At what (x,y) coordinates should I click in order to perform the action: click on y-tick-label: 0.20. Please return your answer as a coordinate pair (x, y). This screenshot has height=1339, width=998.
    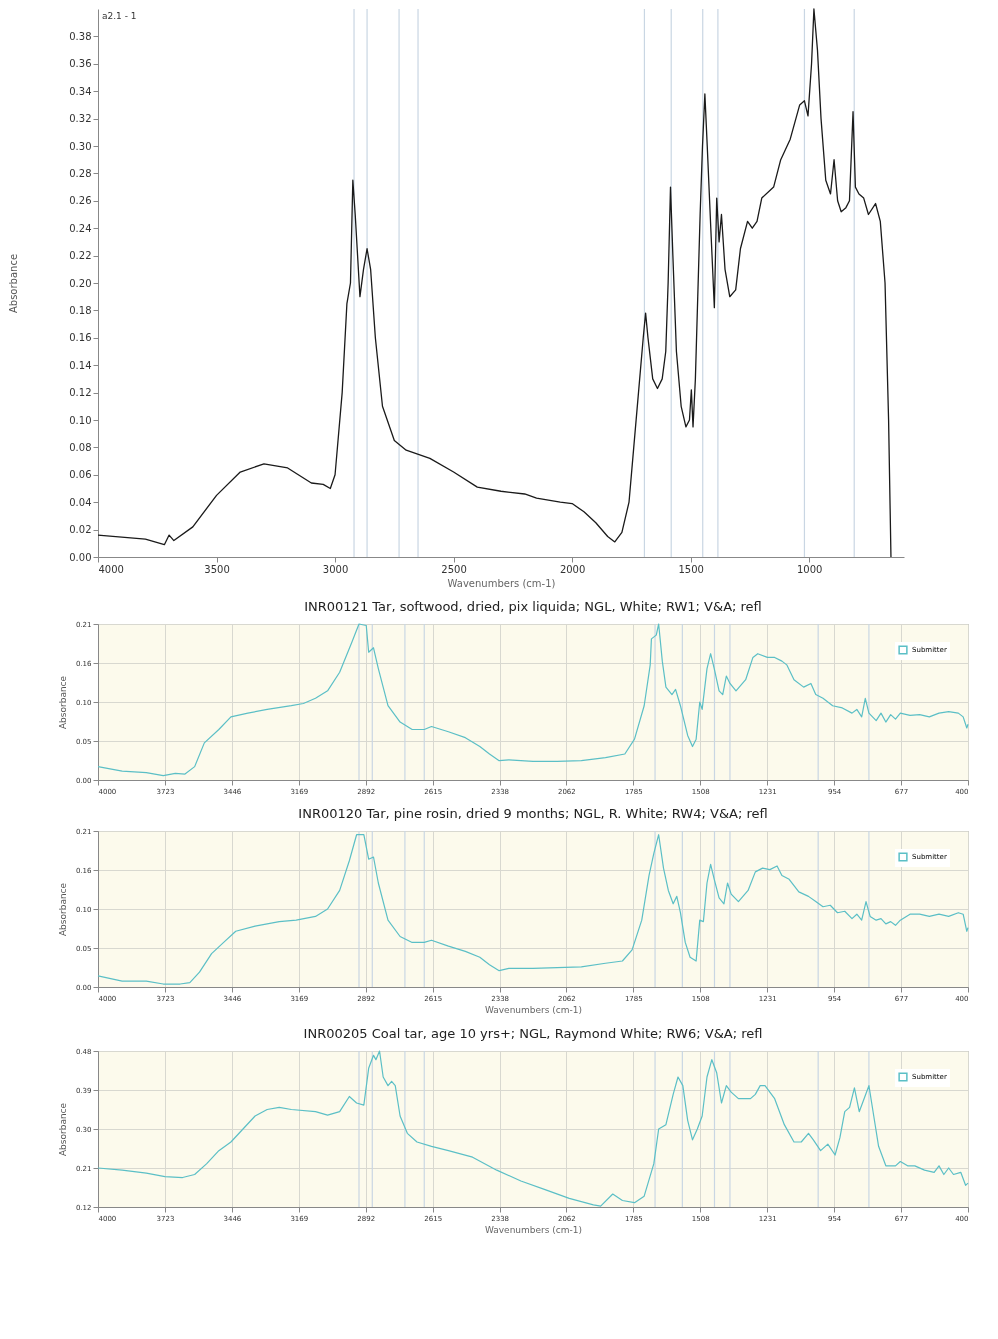
    Looking at the image, I should click on (80, 283).